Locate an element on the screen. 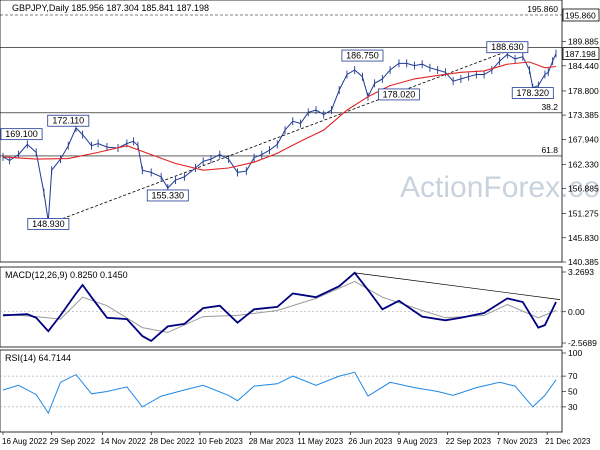 The width and height of the screenshot is (600, 450). main-ytick-label: 189.885 is located at coordinates (583, 42).